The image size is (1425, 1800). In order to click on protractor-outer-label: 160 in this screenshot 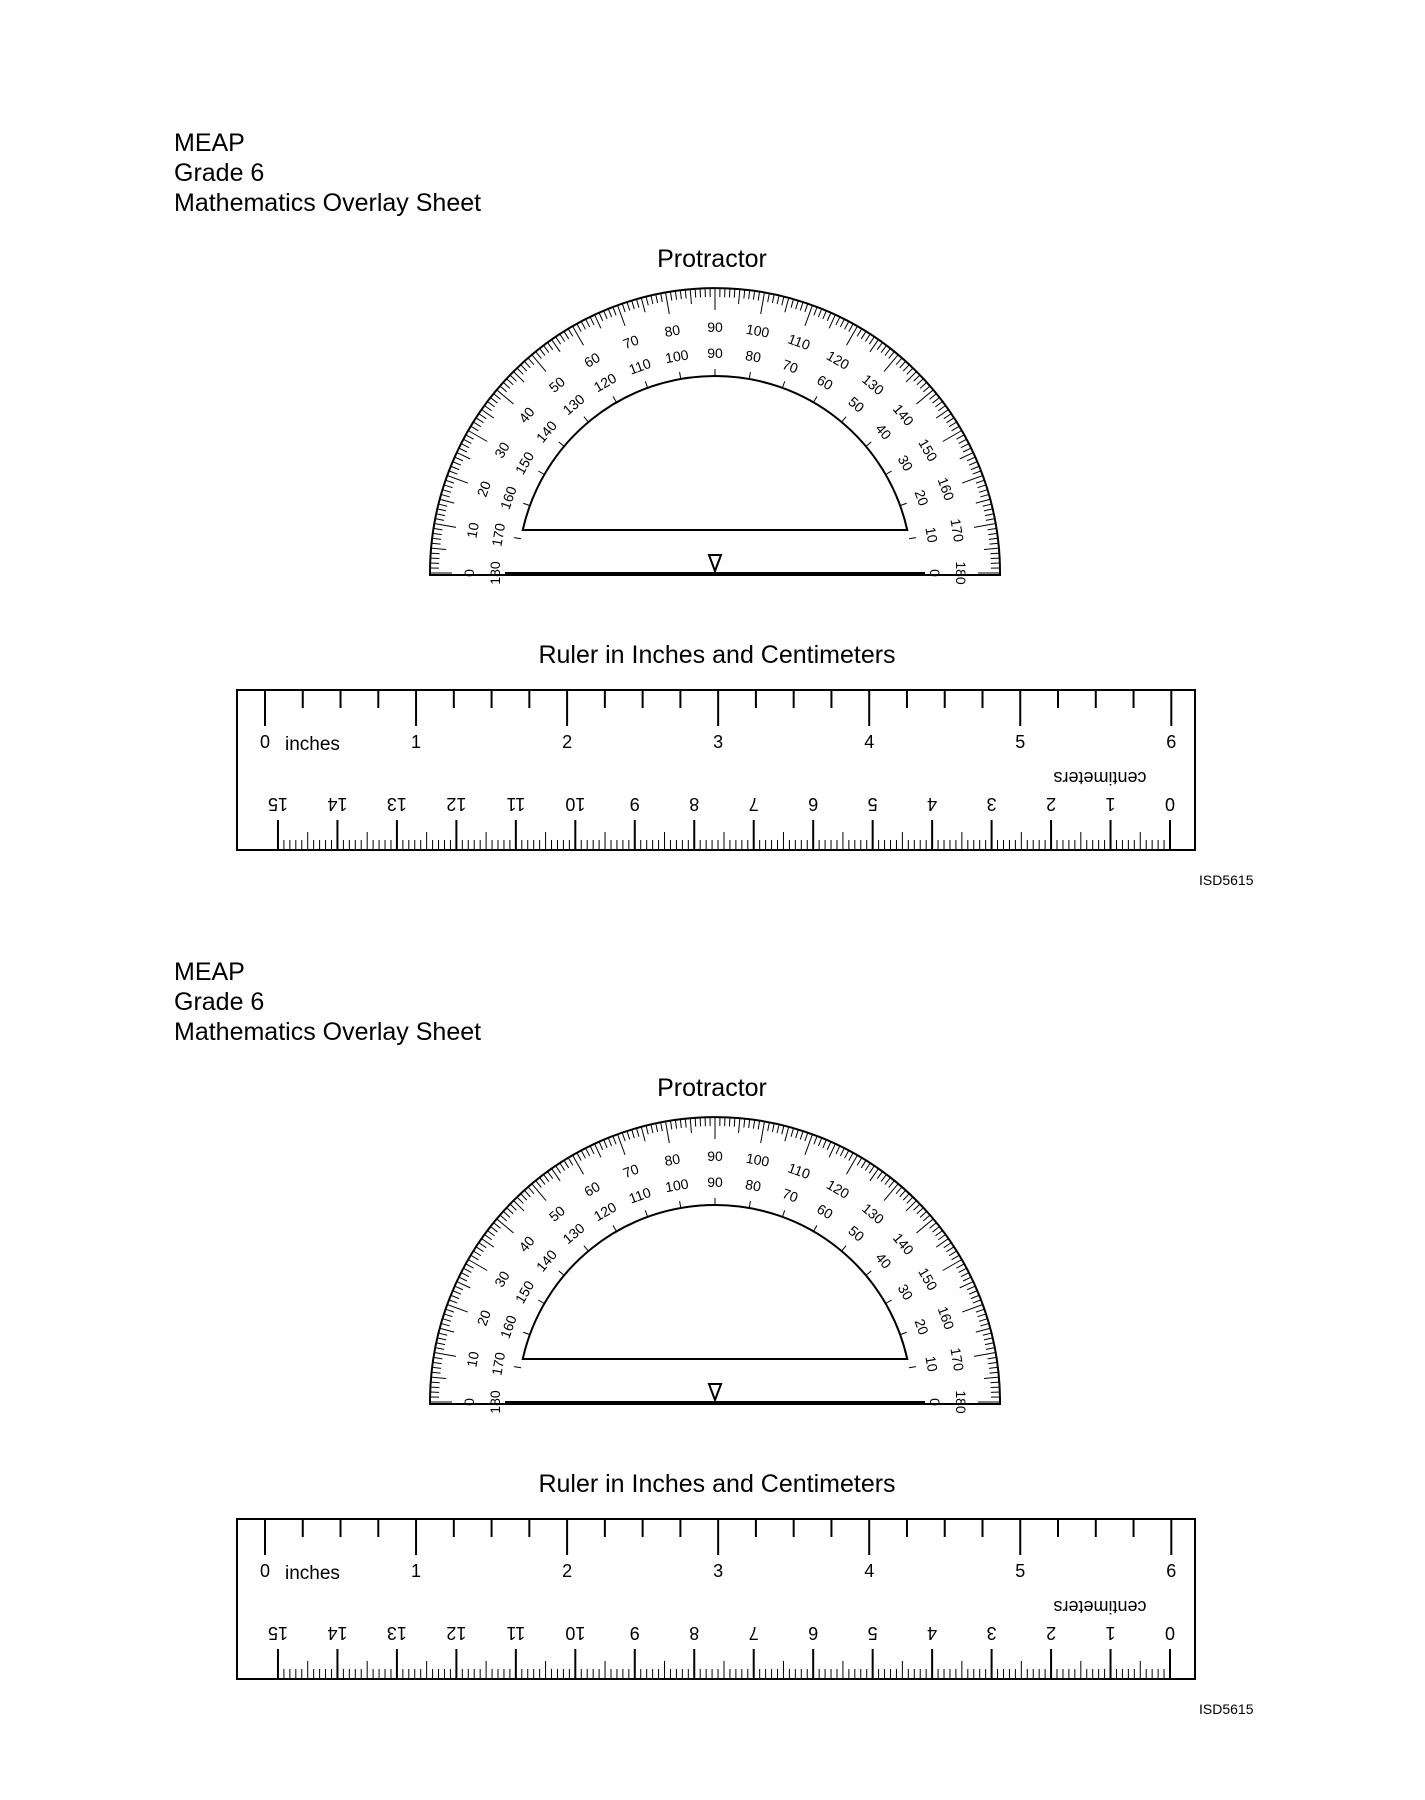, I will do `click(946, 489)`.